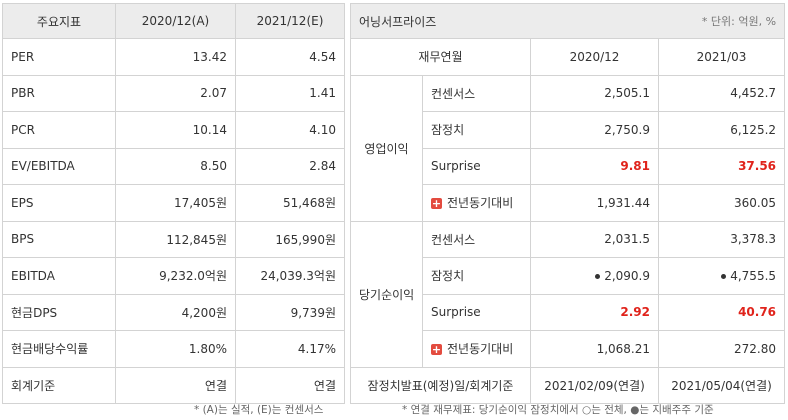 The image size is (788, 420). What do you see at coordinates (386, 294) in the screenshot?
I see `group-label: 당기순이익` at bounding box center [386, 294].